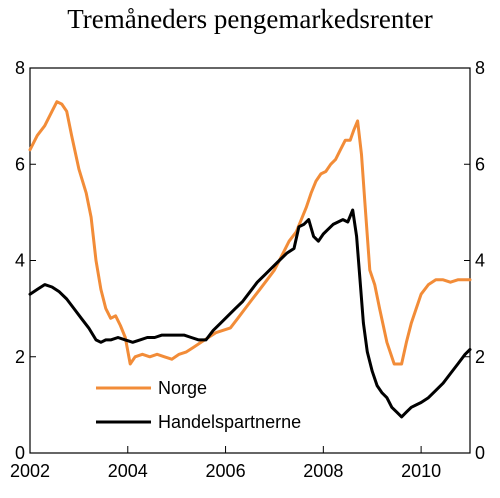  I want to click on y-tick-label-left: 8, so click(20, 68).